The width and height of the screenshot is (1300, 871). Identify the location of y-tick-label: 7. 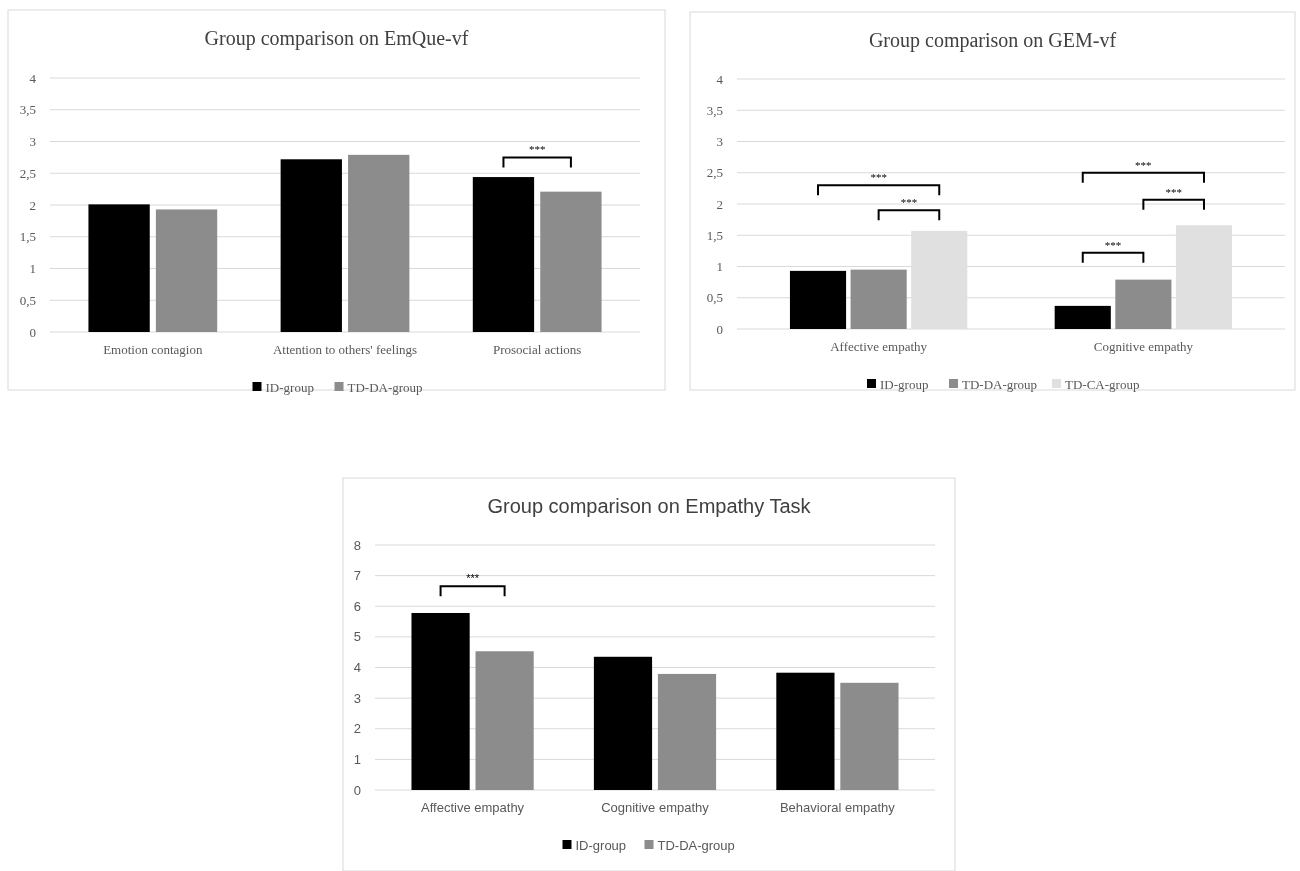
(357, 576).